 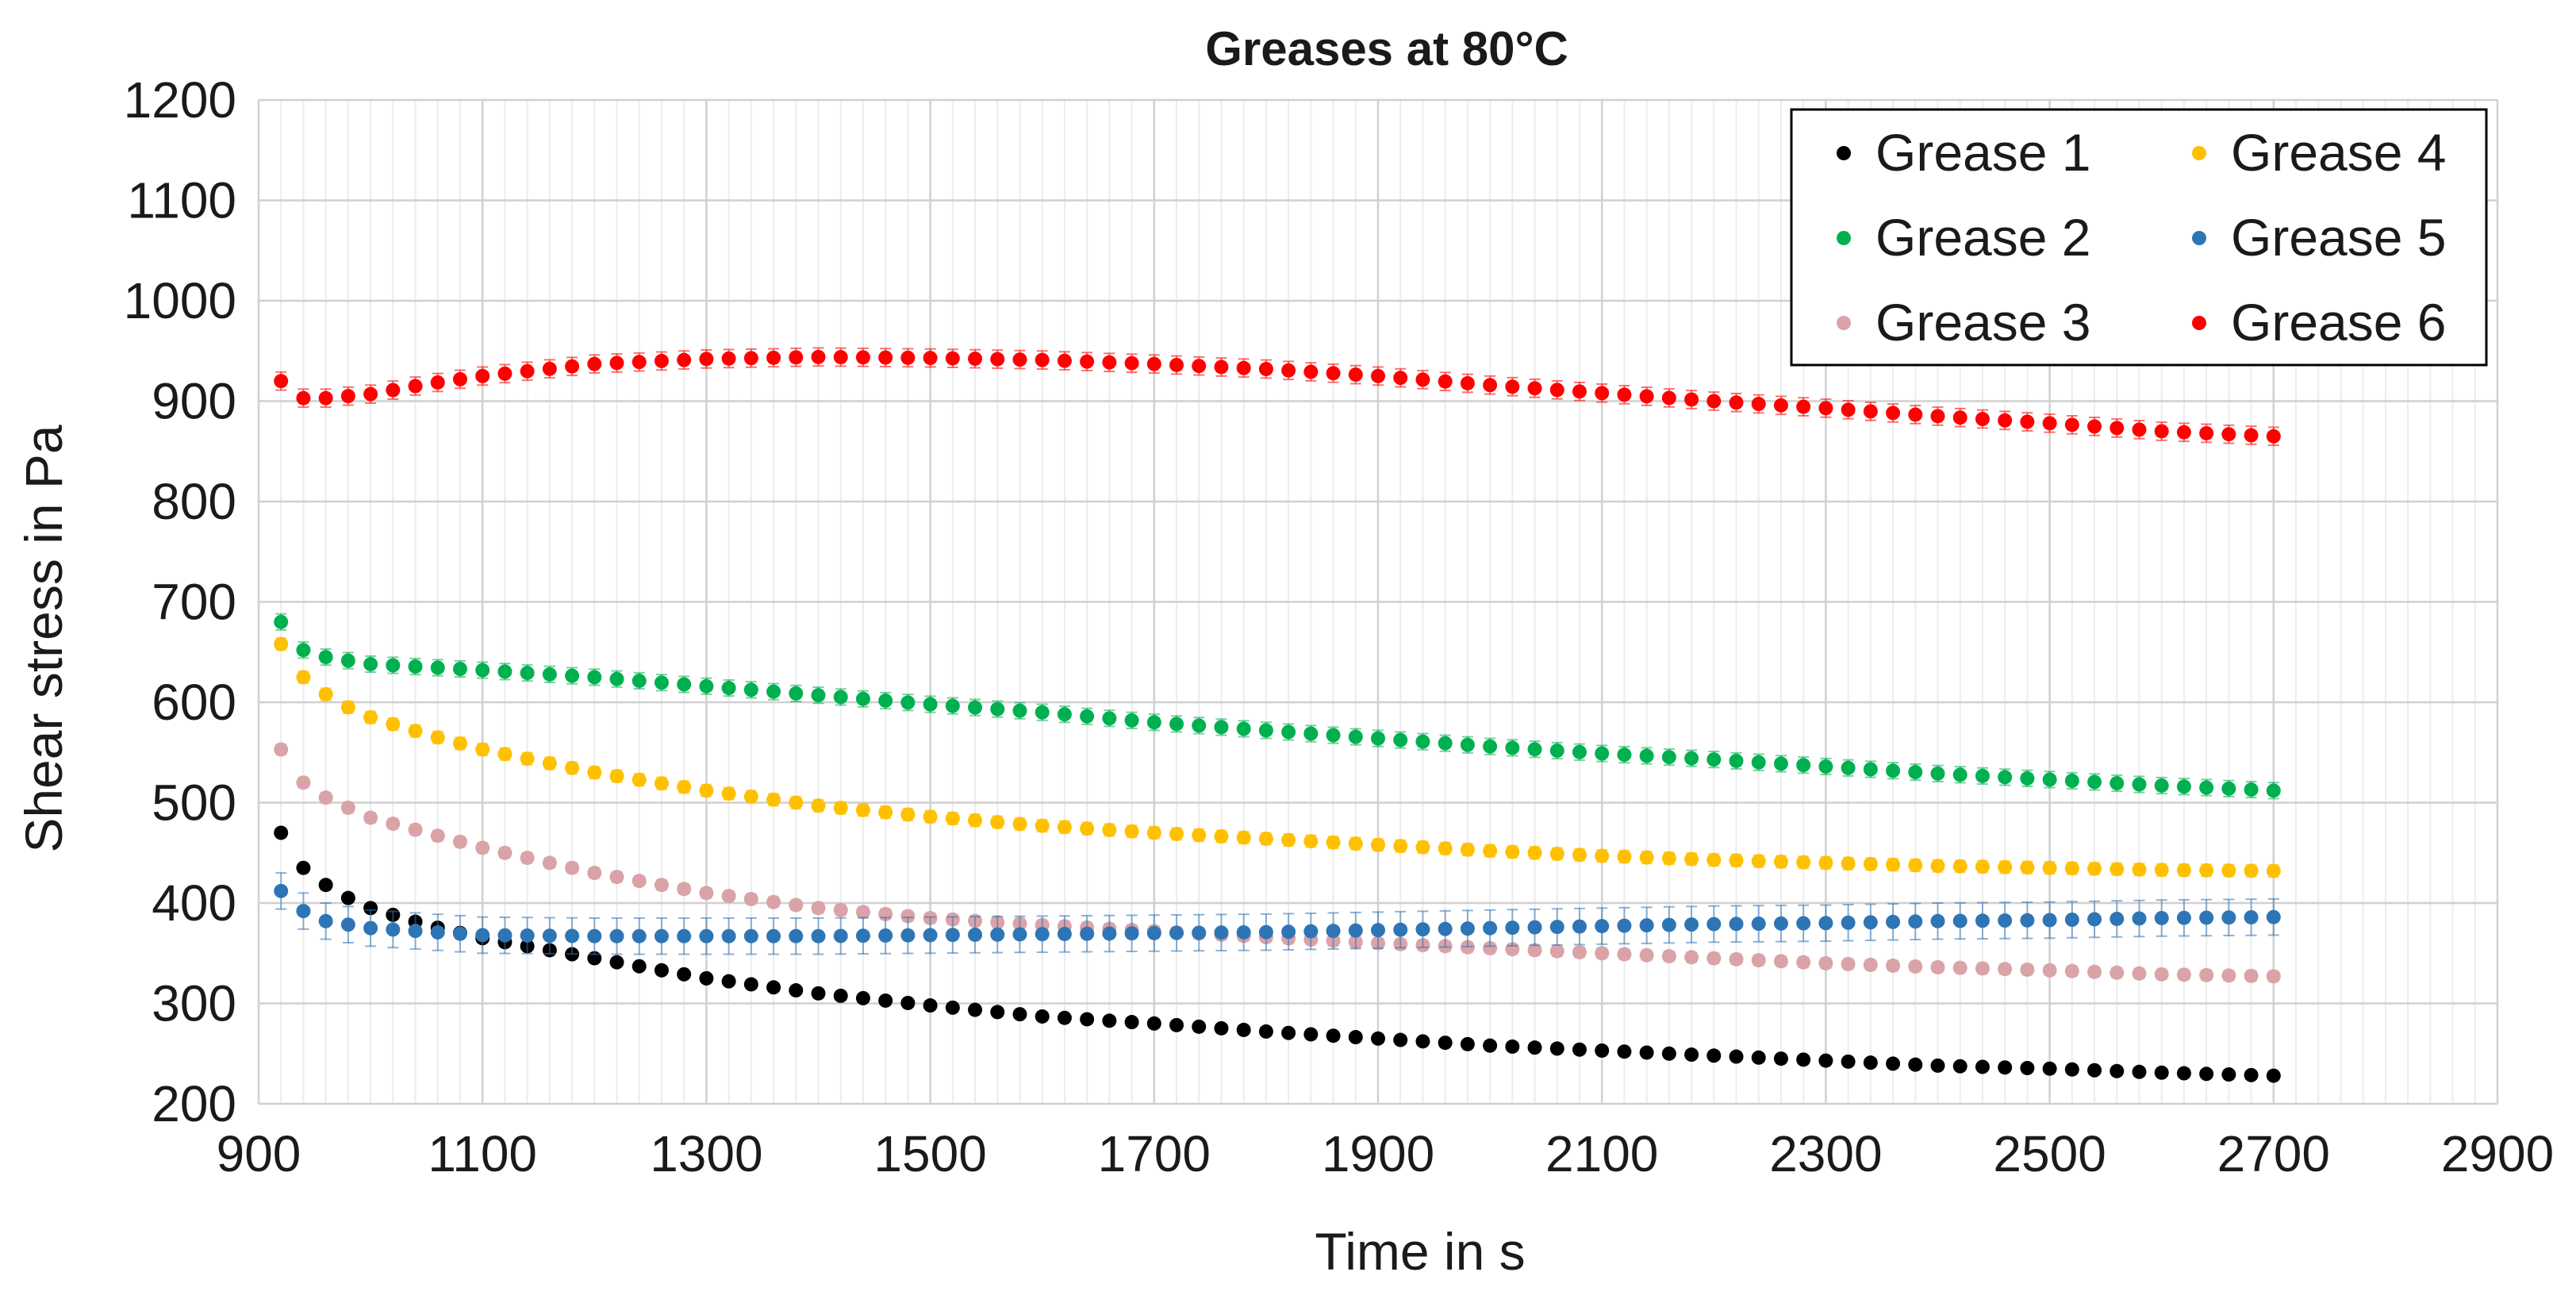 I want to click on y-tick-label: 400, so click(x=194, y=903).